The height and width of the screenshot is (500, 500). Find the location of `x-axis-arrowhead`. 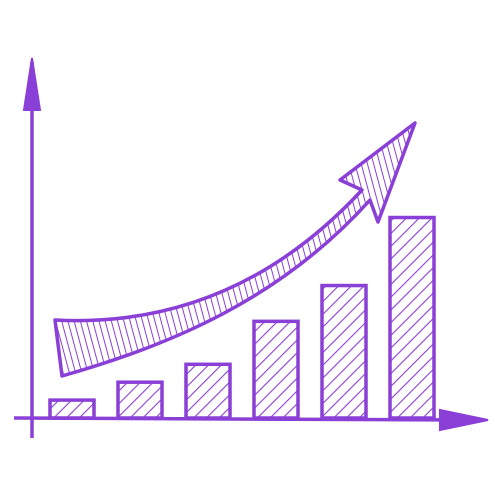

x-axis-arrowhead is located at coordinates (464, 420).